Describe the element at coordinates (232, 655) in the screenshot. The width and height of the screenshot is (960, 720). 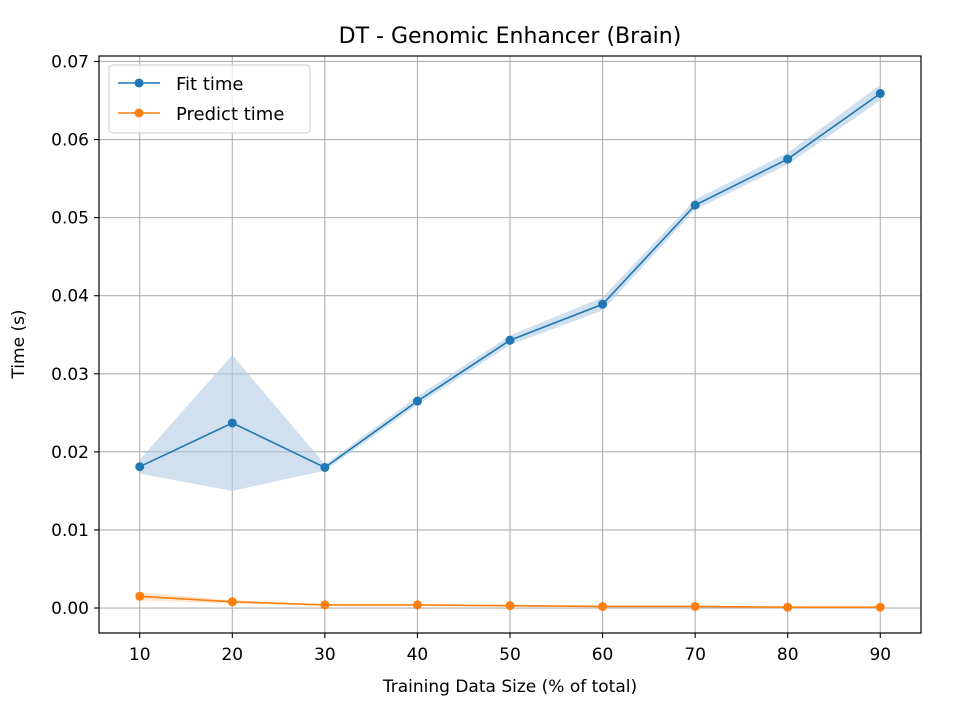
I see `x-tick-label: 20` at that location.